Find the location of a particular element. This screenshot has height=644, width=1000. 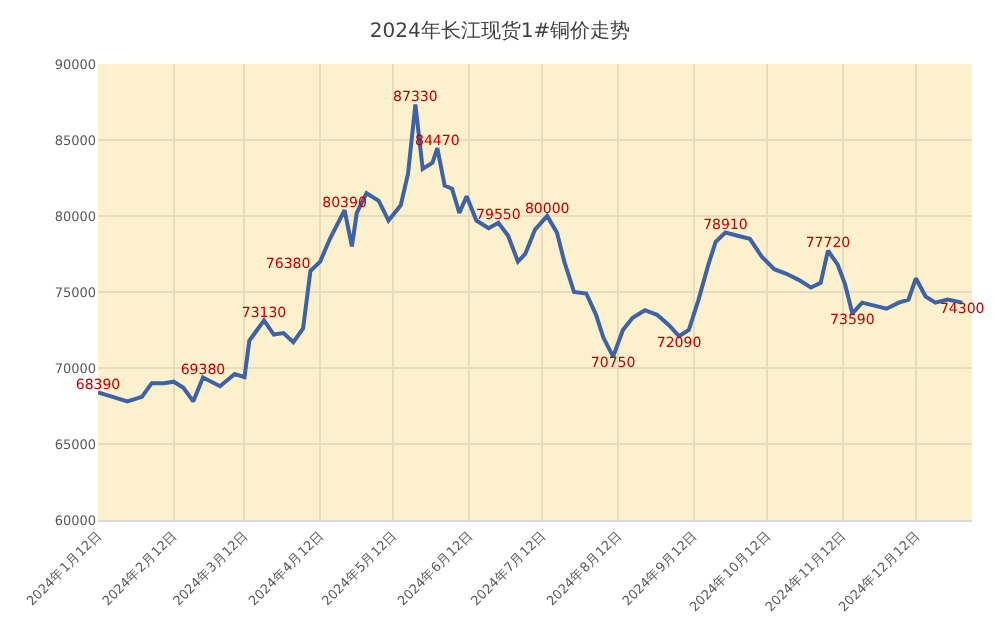

chart-title: 2024年长江现货1#铜价走势 is located at coordinates (500, 30).